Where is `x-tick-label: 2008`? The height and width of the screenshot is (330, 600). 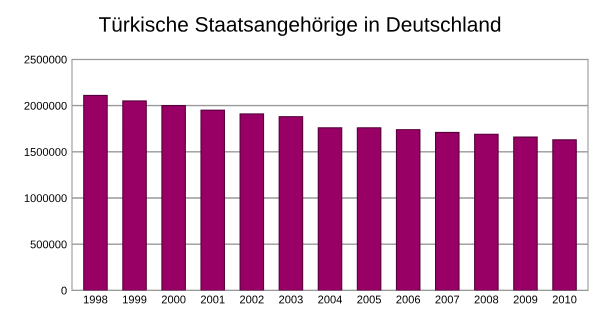
x-tick-label: 2008 is located at coordinates (486, 300).